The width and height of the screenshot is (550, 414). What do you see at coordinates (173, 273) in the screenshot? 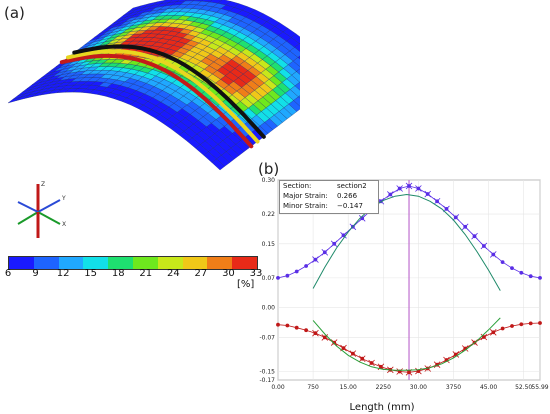
I see `colorbar-tick-label: 24` at bounding box center [173, 273].